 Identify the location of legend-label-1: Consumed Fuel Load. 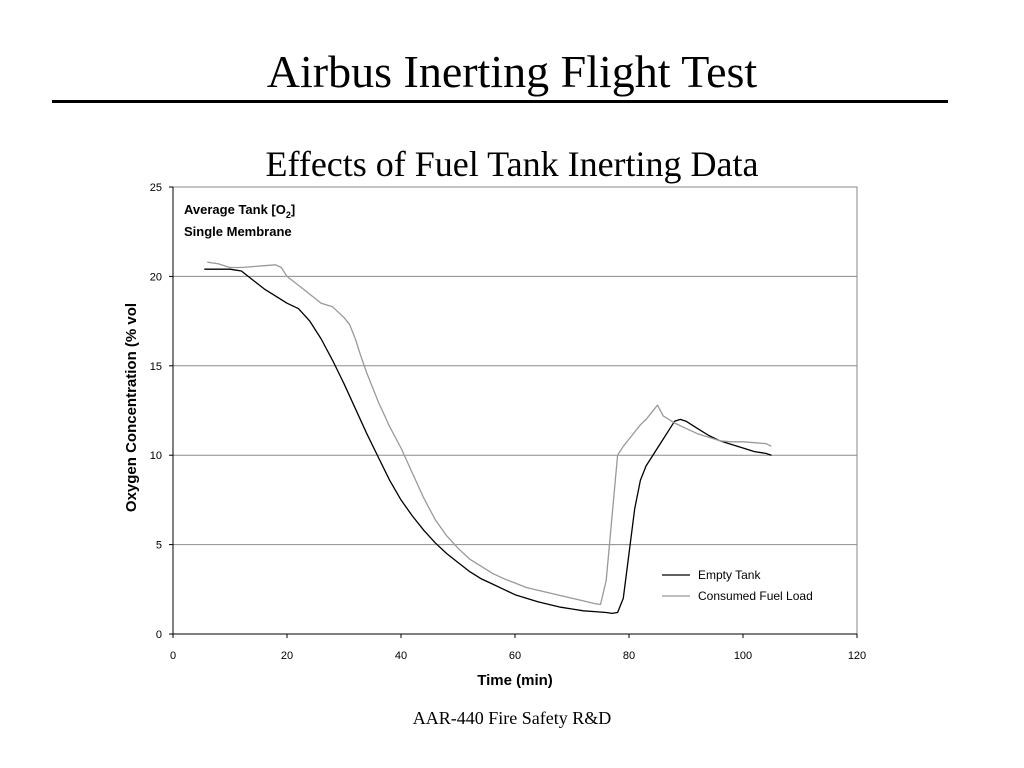
(755, 596).